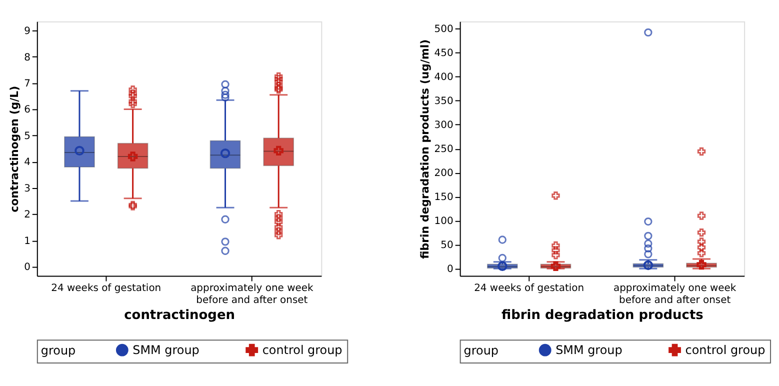 Image resolution: width=779 pixels, height=386 pixels. Describe the element at coordinates (27, 162) in the screenshot. I see `y-tick-label: 4` at that location.